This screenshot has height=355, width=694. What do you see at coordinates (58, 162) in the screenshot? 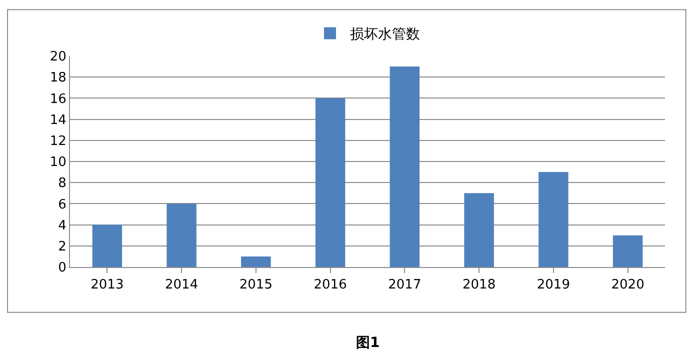
I see `y-tick-label: 10` at bounding box center [58, 162].